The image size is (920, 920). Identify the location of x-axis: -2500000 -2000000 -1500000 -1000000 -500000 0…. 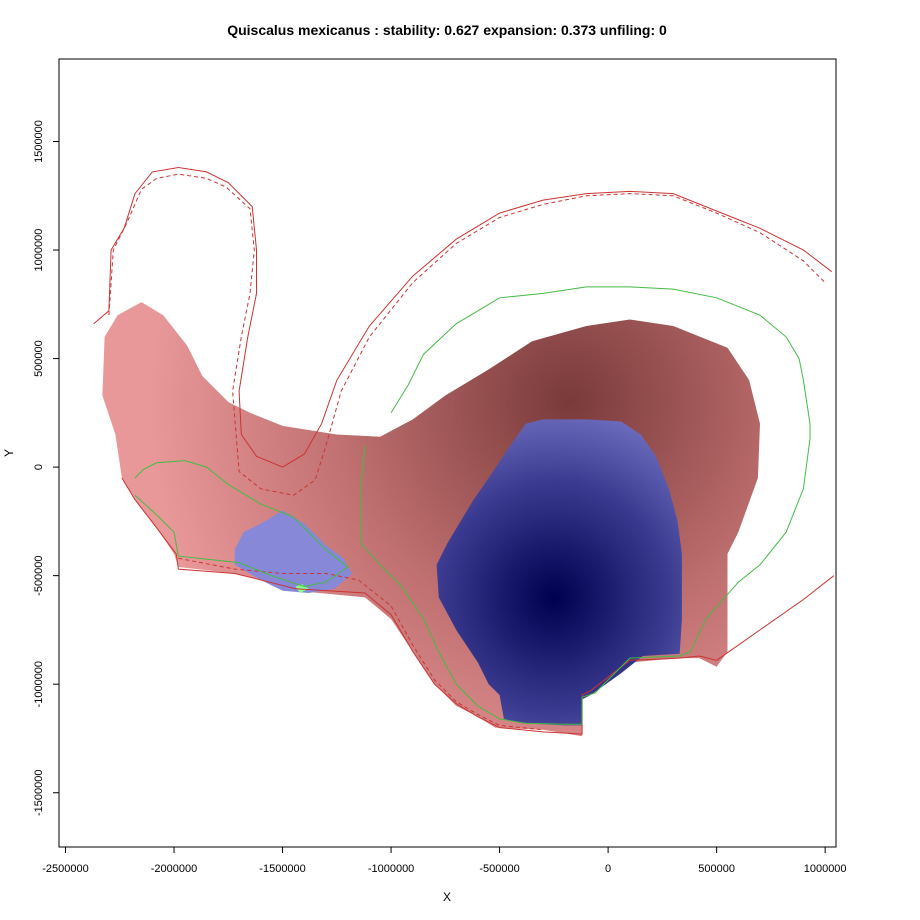
(444, 861).